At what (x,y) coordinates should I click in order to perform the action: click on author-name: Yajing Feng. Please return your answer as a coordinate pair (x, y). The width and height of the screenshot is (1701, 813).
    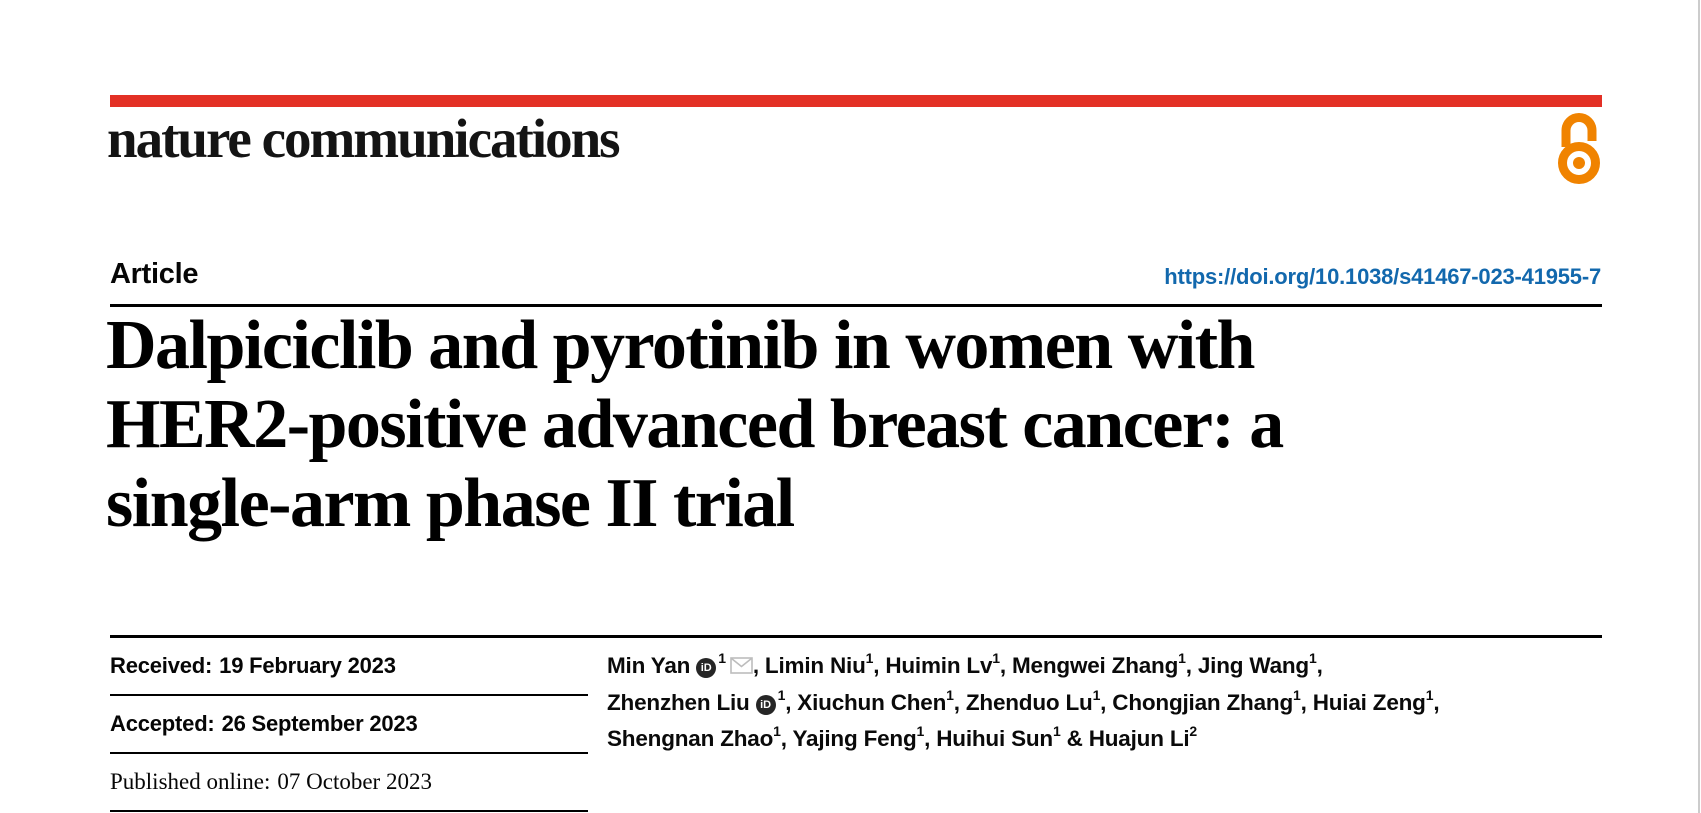
    Looking at the image, I should click on (854, 738).